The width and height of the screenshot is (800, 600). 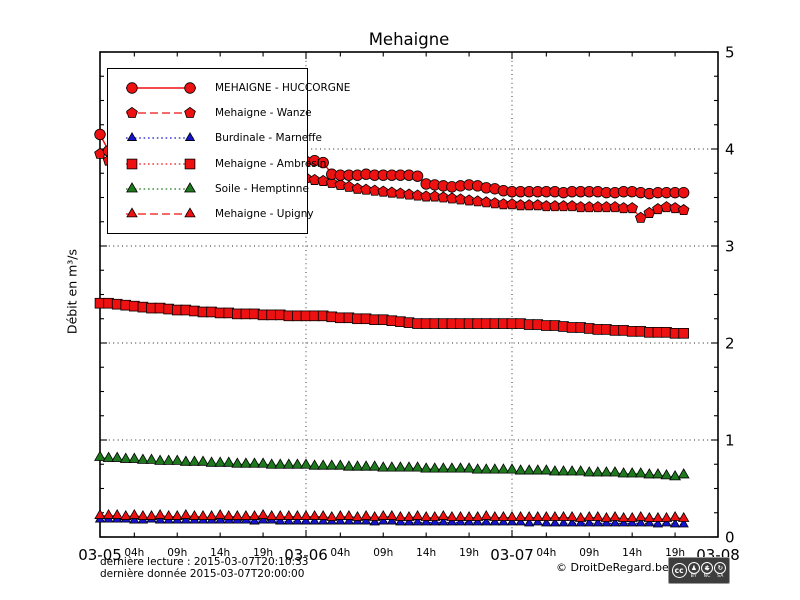 I want to click on y-axis-label: Débit en m³/s, so click(x=72, y=291).